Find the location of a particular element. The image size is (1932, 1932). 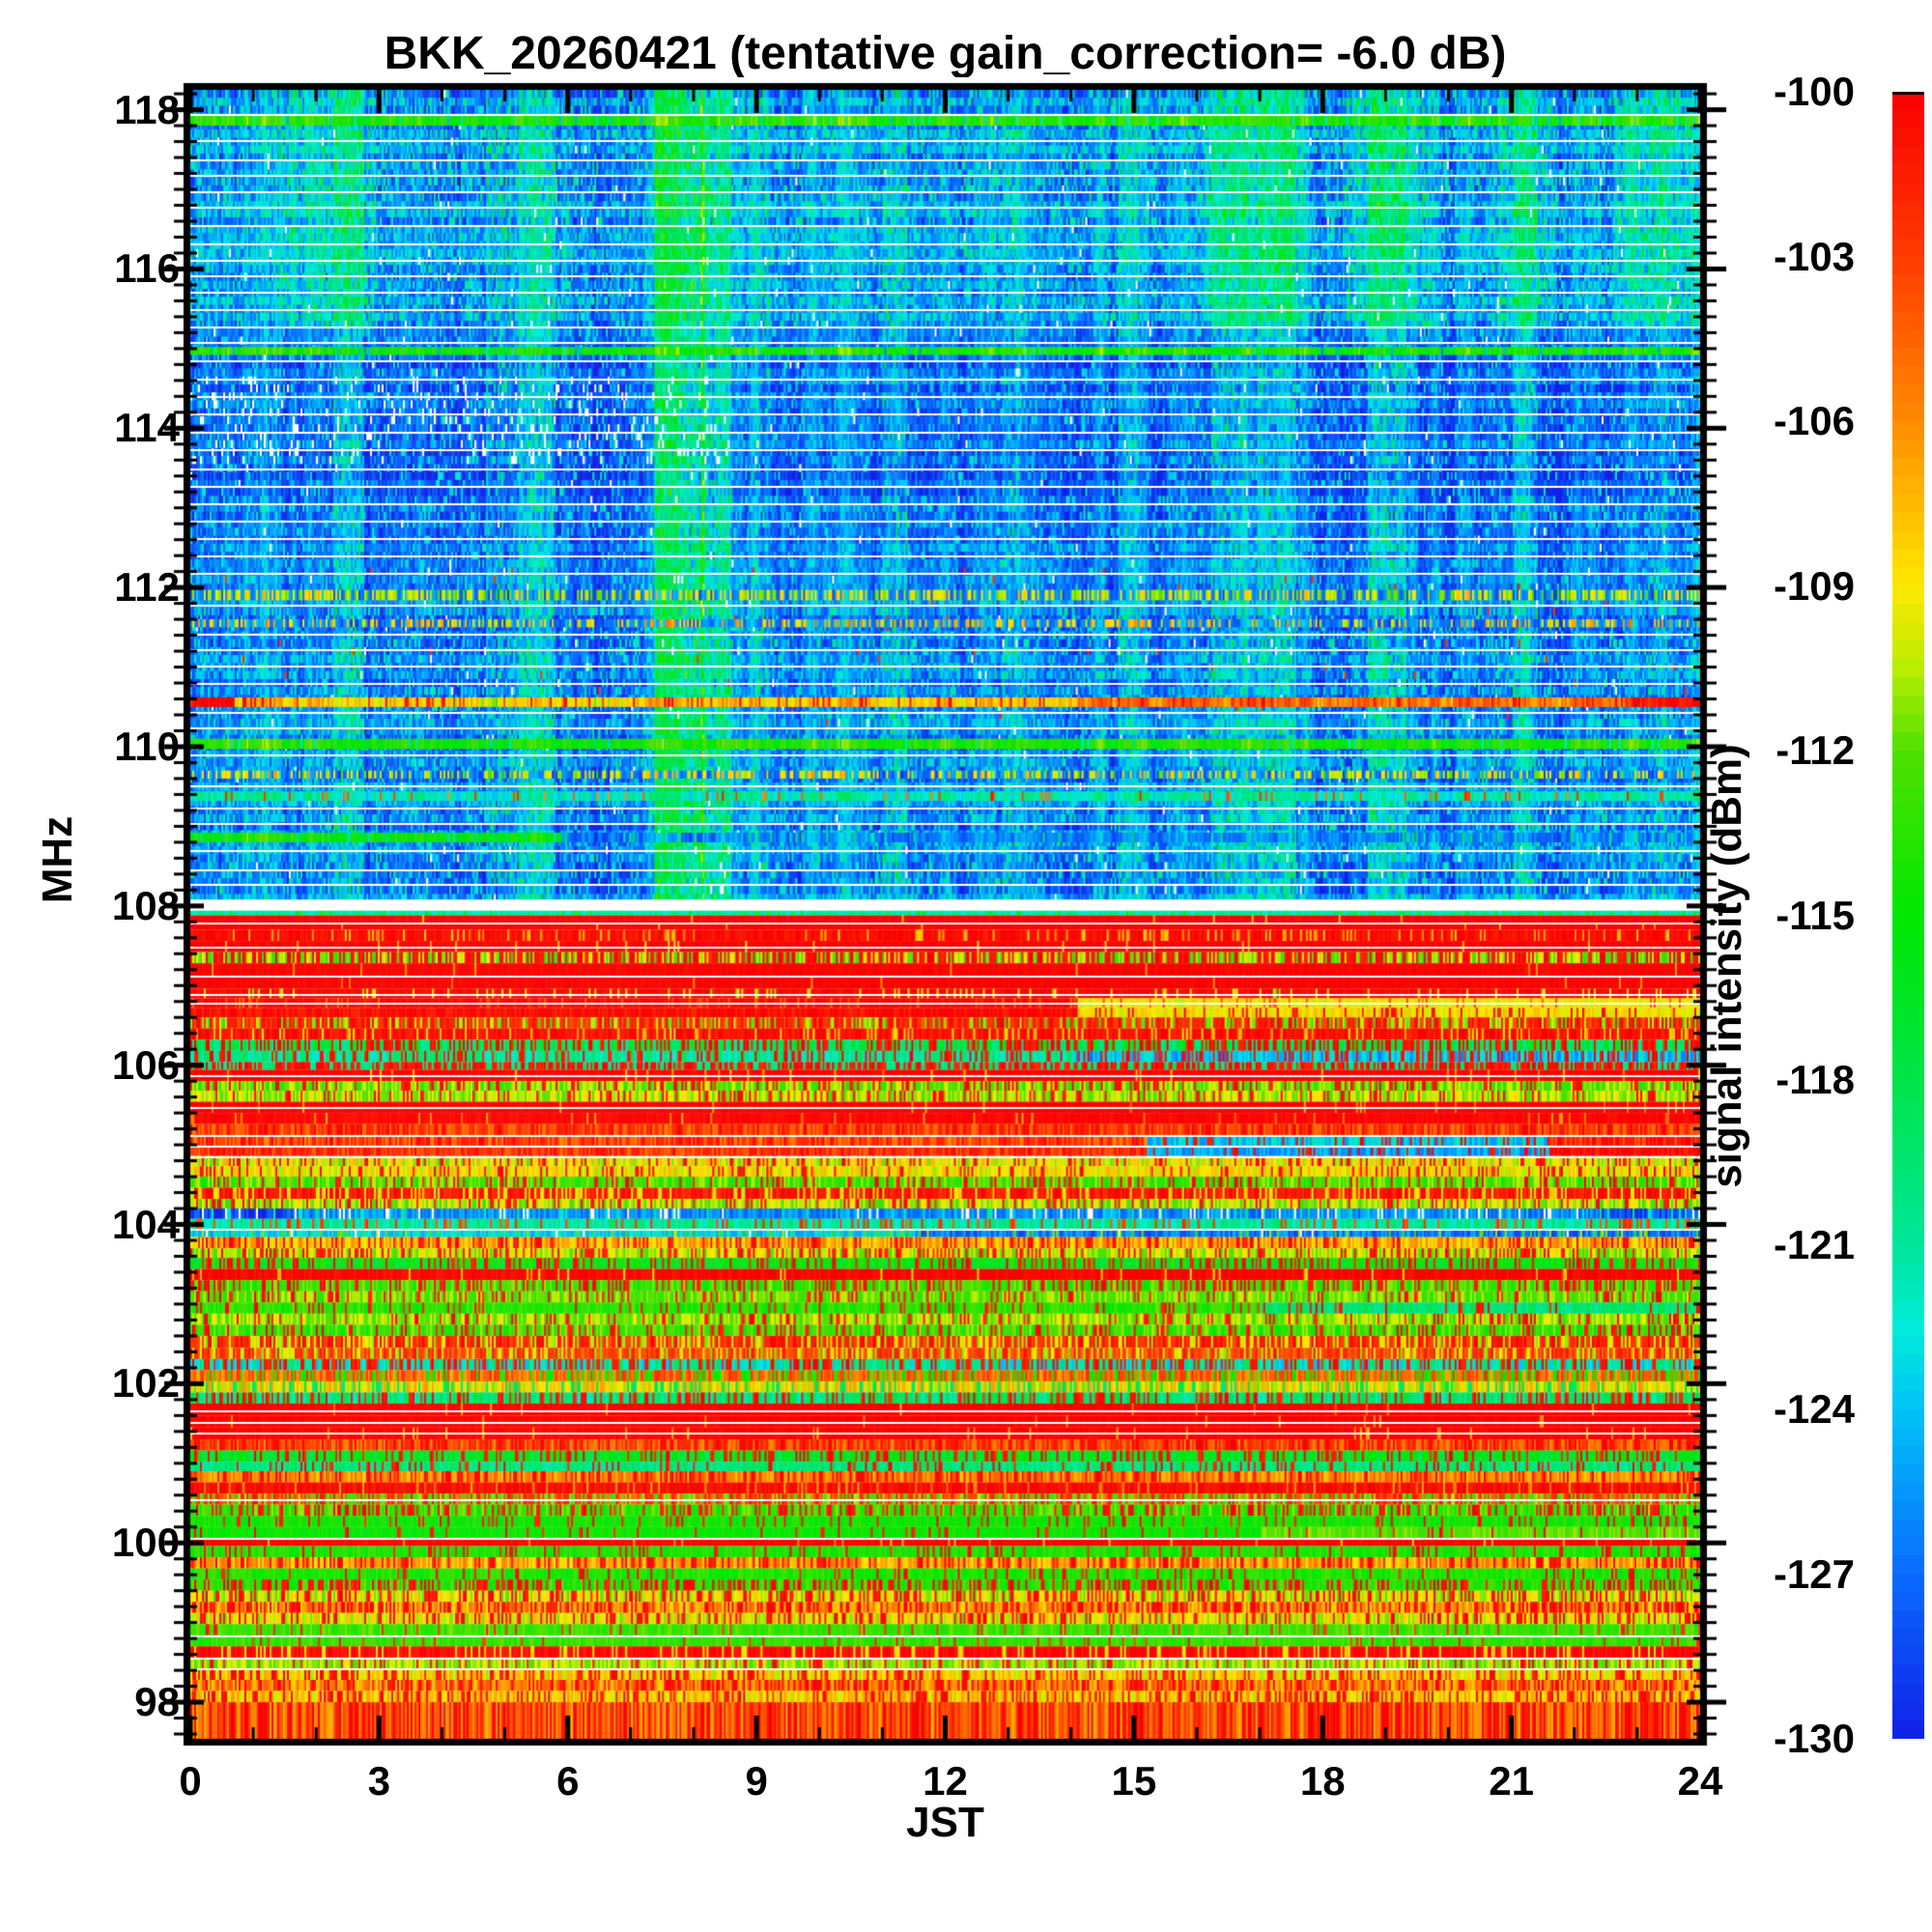

x-tick-label: 18 is located at coordinates (1322, 1781).